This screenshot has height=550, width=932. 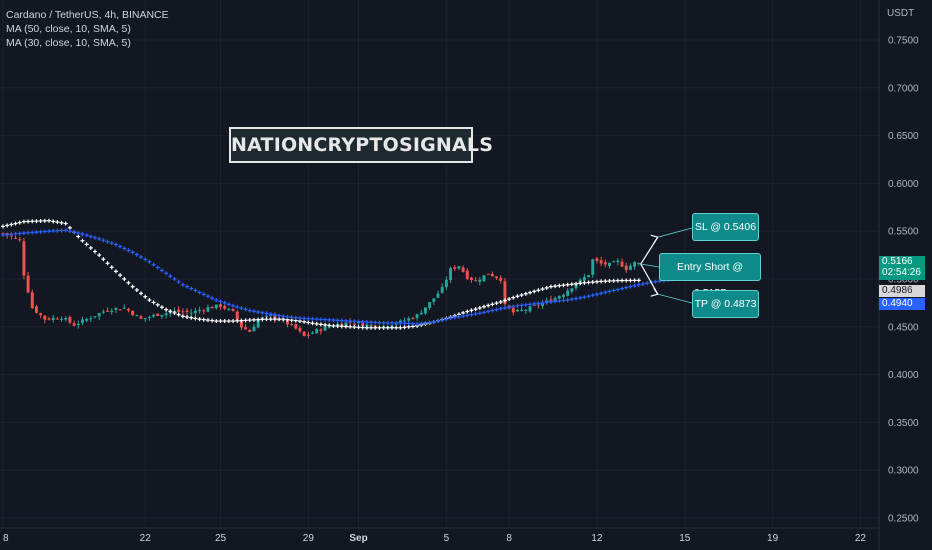 What do you see at coordinates (861, 538) in the screenshot?
I see `x-tick-label: 22` at bounding box center [861, 538].